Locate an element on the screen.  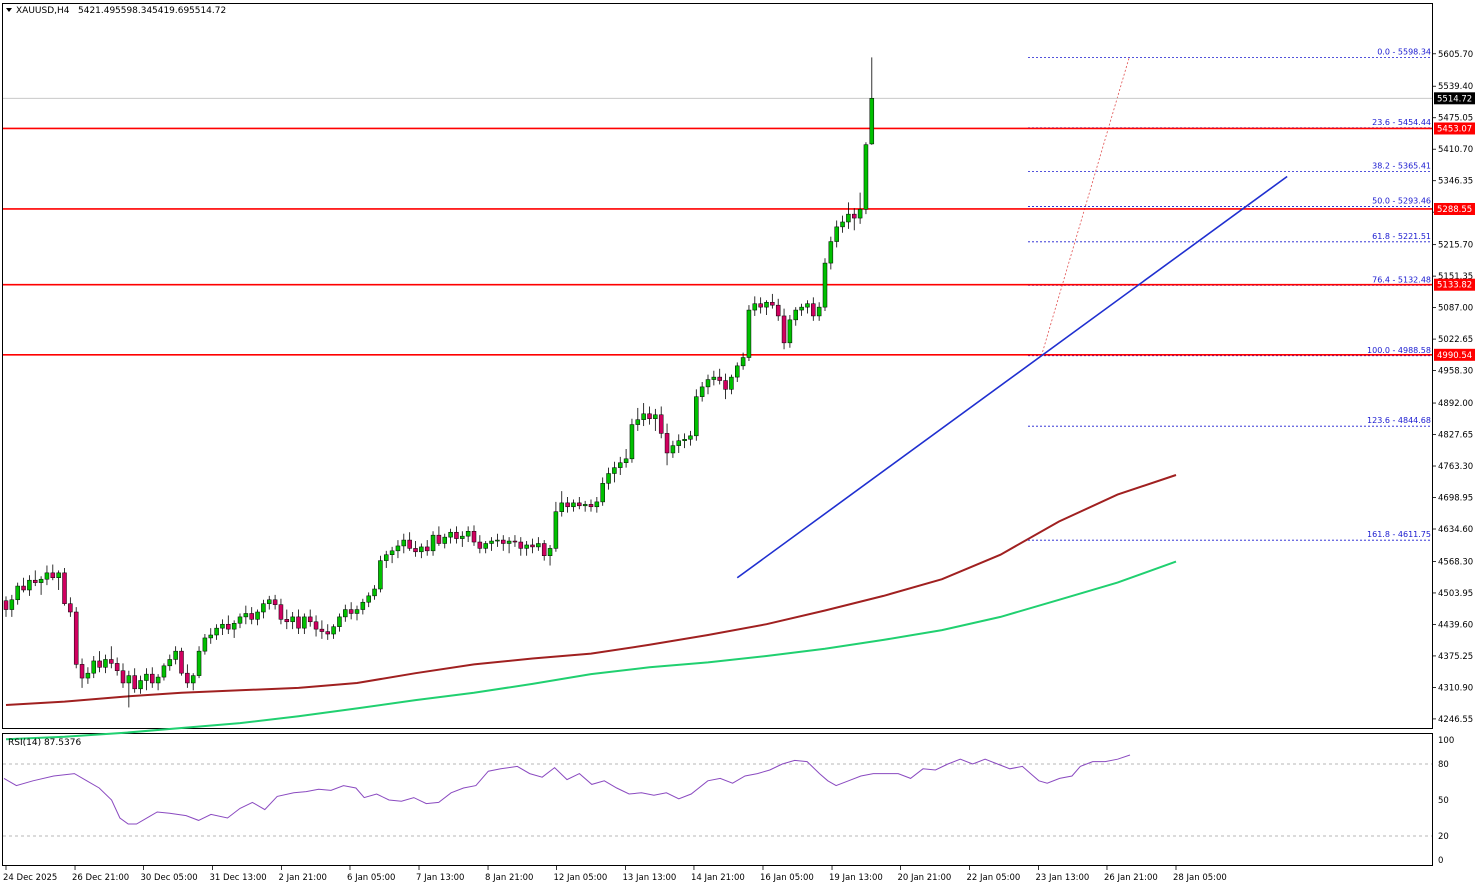
ohlc-open: 5421.49 is located at coordinates (96, 11).